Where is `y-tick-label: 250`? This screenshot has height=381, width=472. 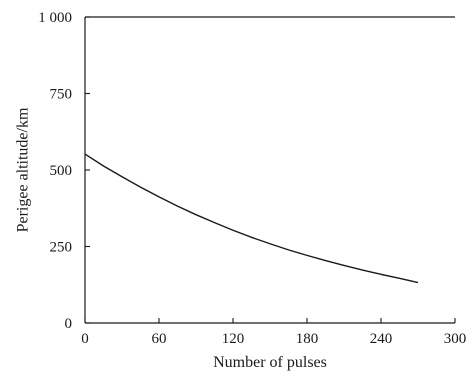 y-tick-label: 250 is located at coordinates (61, 248).